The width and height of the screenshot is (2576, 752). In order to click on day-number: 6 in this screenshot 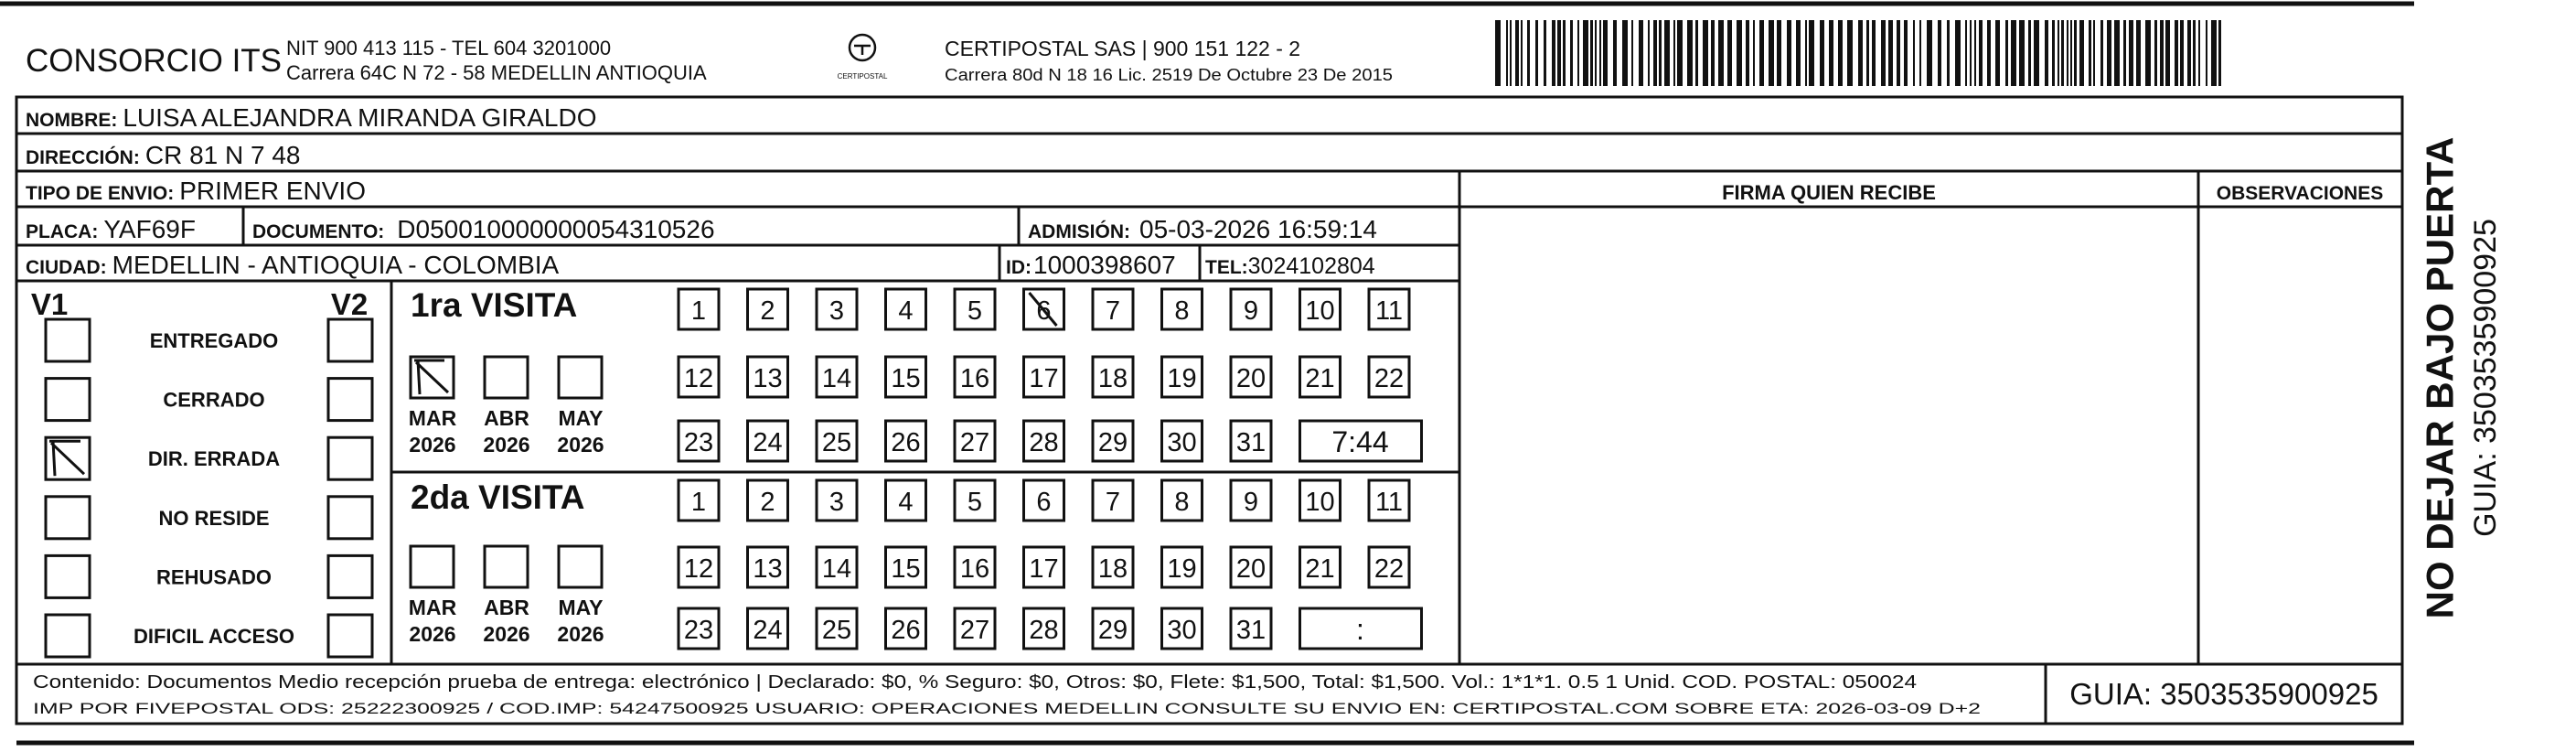, I will do `click(1043, 502)`.